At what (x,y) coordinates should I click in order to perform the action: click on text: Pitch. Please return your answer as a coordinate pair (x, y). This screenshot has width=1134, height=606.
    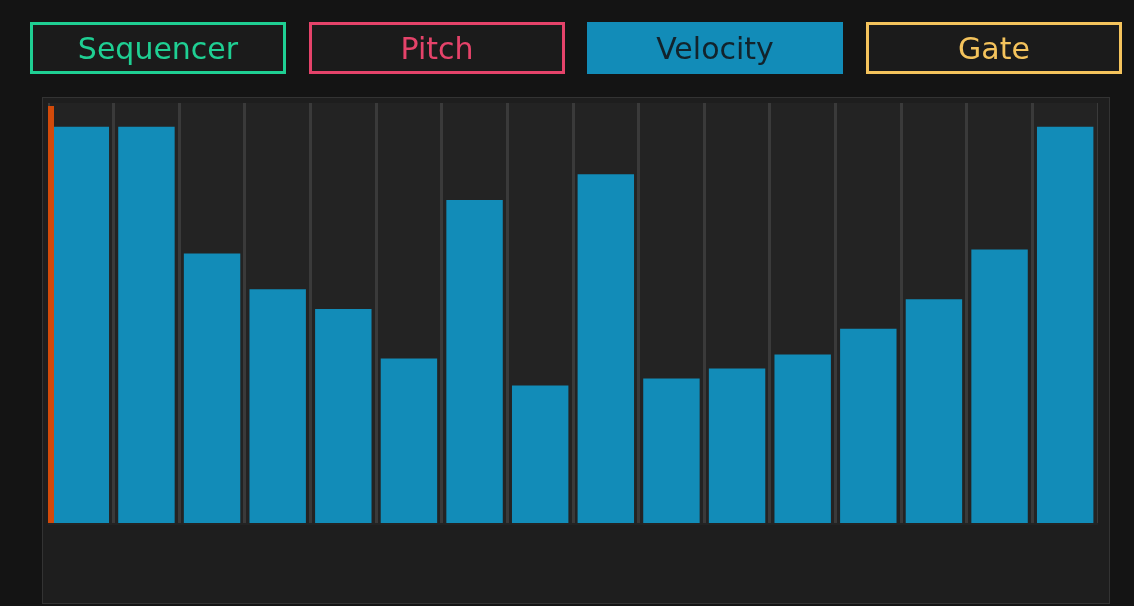
    Looking at the image, I should click on (437, 48).